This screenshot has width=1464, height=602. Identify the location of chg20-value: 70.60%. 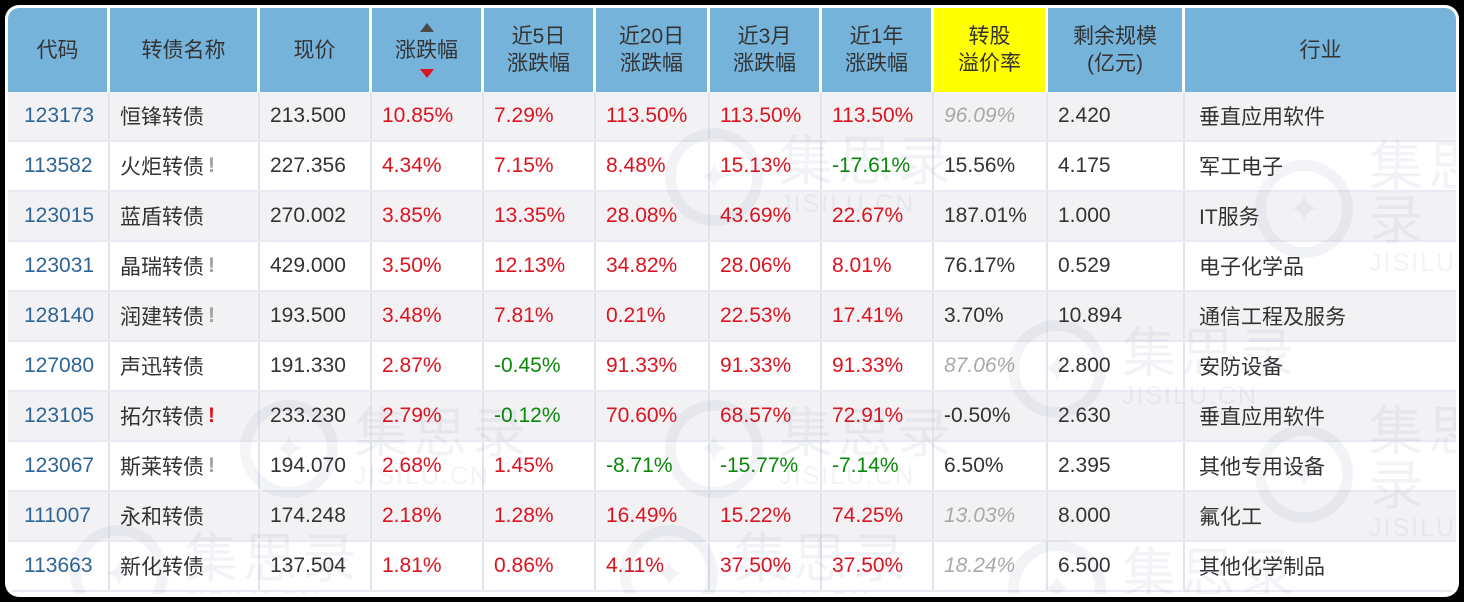
(642, 415).